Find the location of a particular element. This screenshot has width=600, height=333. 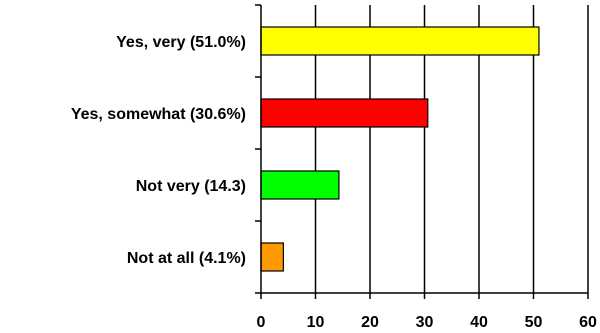

category-label: Not at all (4.1%) is located at coordinates (186, 258).